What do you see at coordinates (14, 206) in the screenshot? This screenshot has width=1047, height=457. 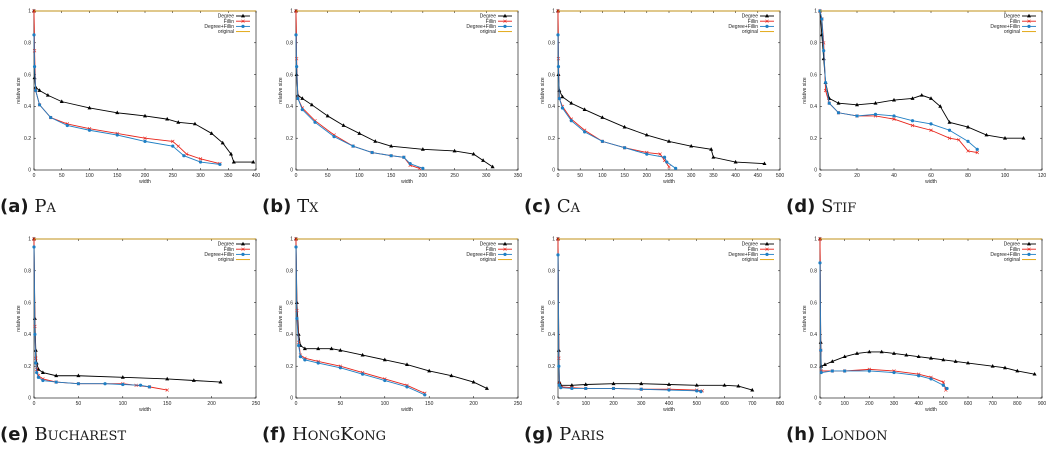 I see `caption-letter: (a)` at bounding box center [14, 206].